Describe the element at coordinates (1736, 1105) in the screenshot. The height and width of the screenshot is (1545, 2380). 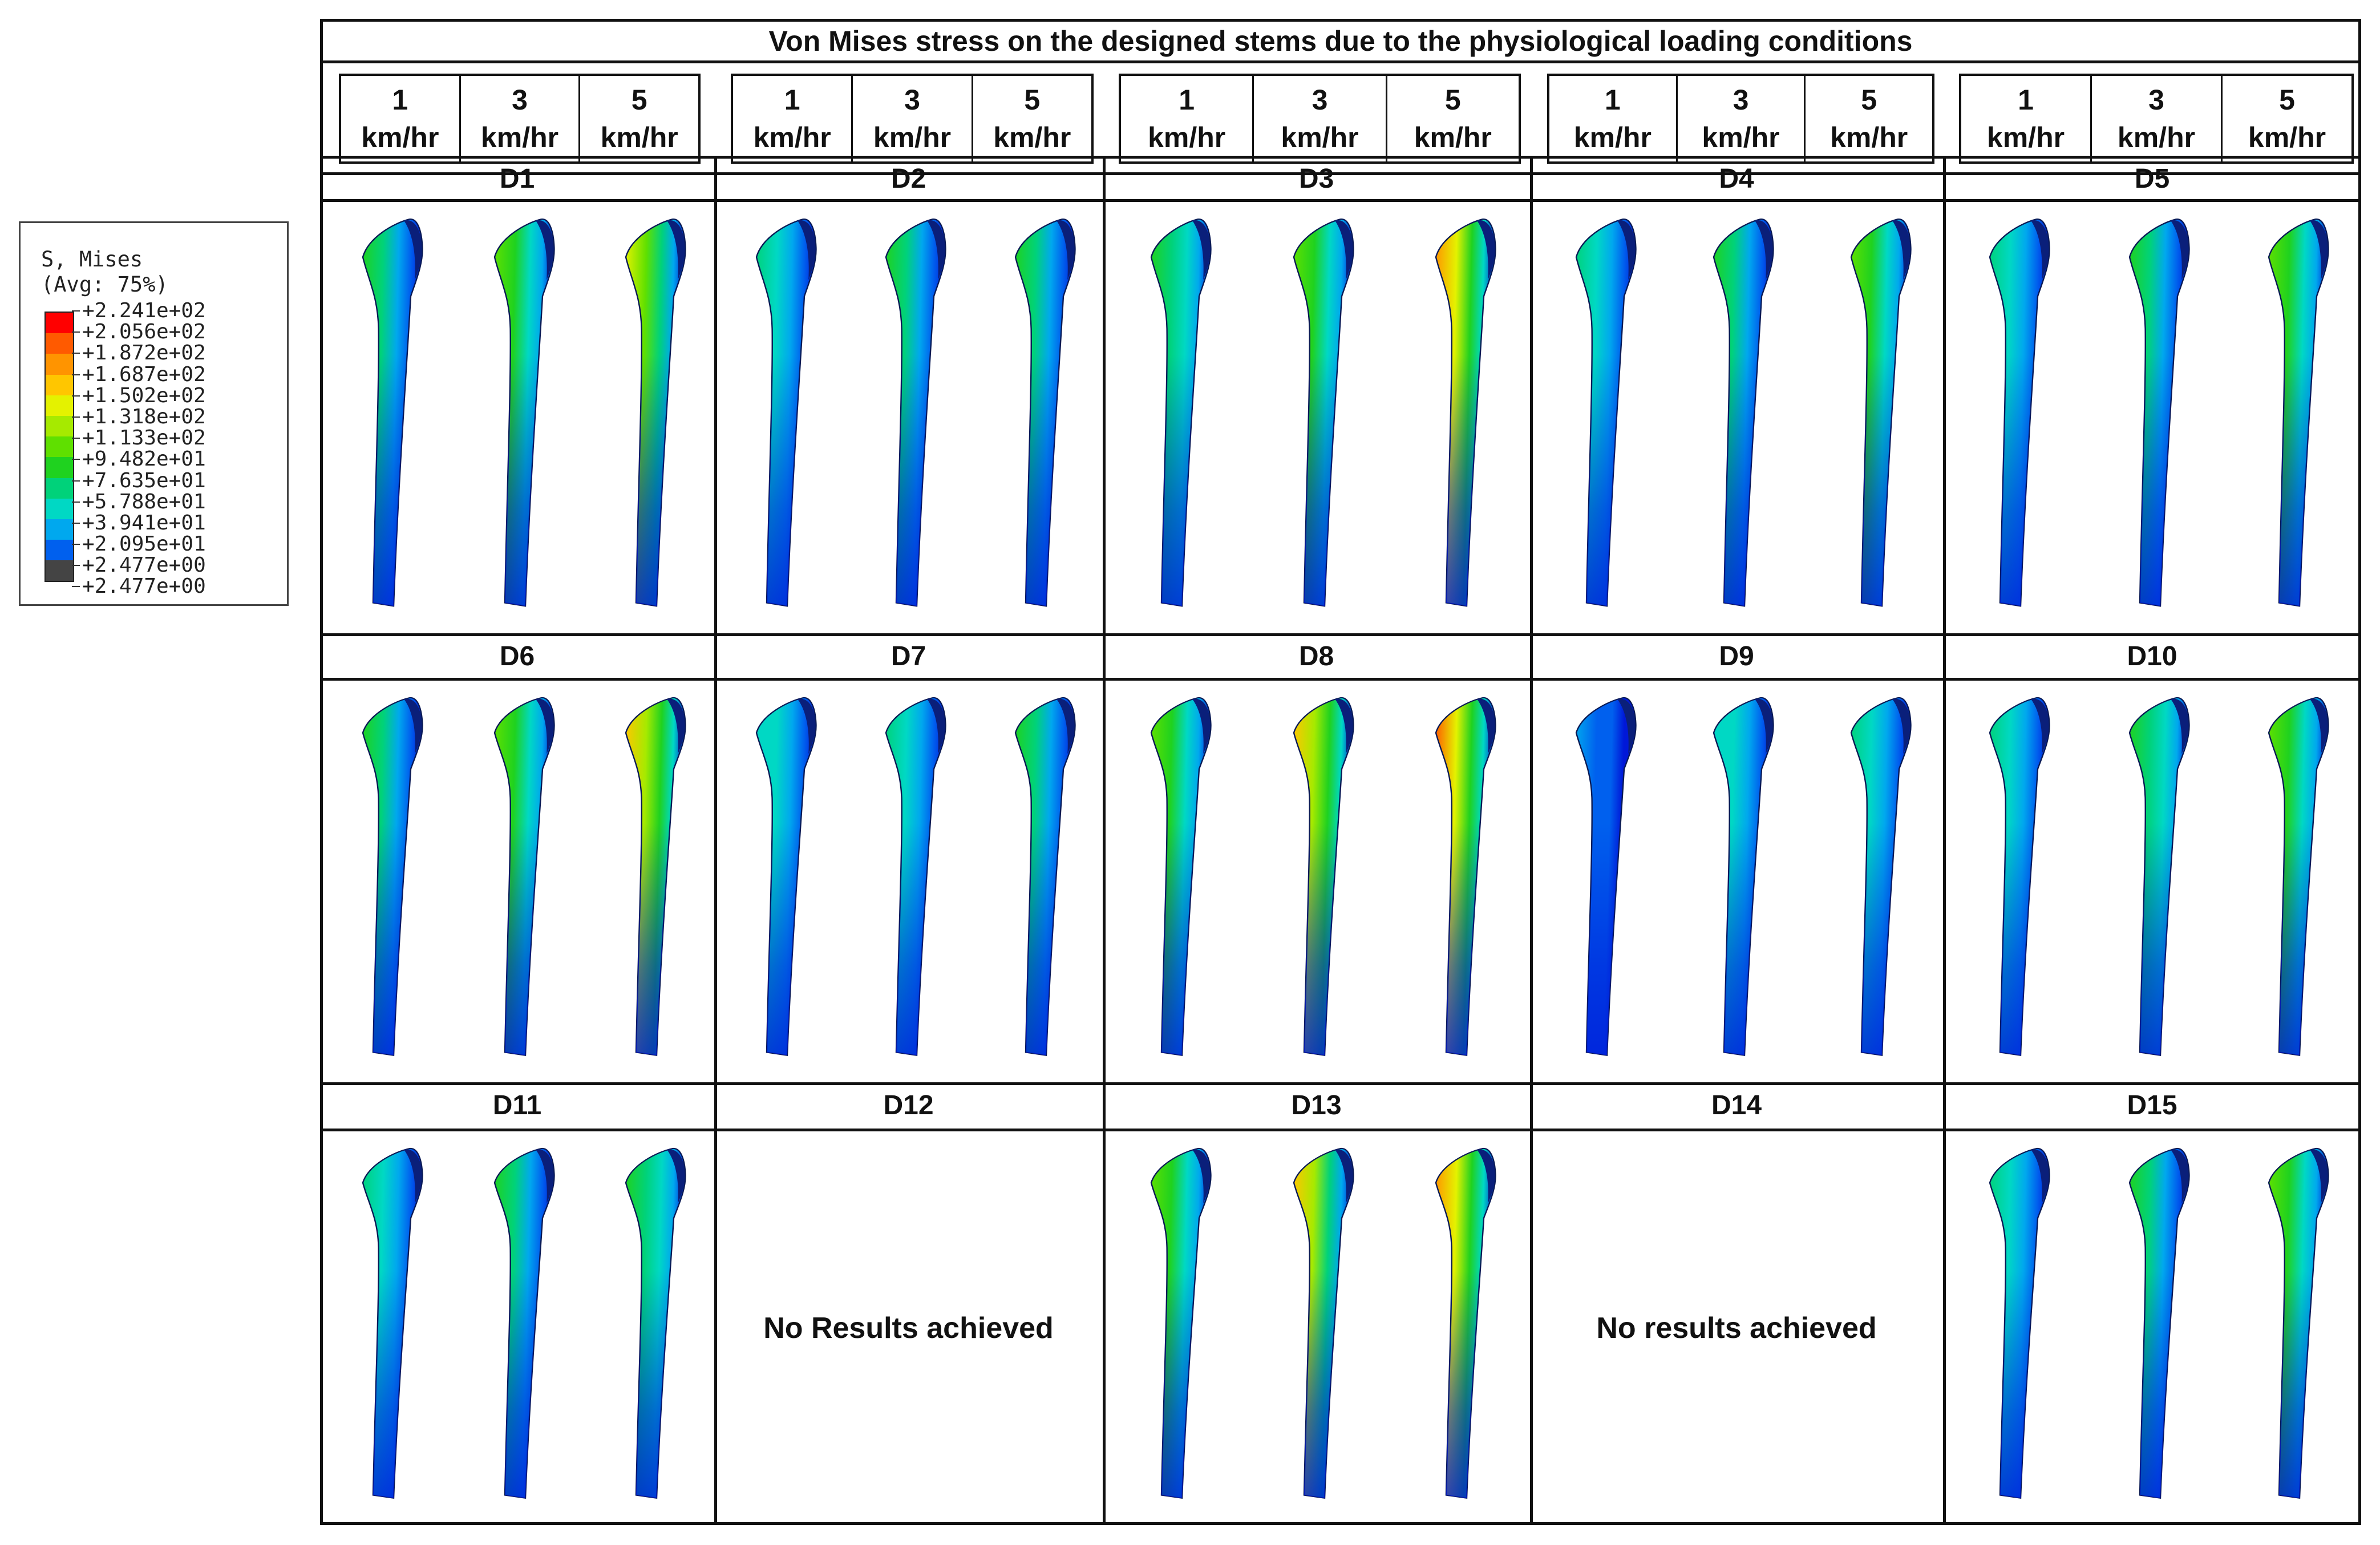
I see `design-label: D14` at that location.